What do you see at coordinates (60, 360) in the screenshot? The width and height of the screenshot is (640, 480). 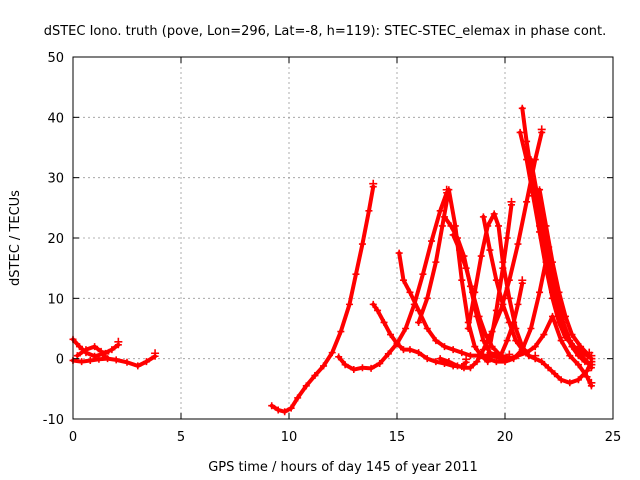 I see `y-tick-label: 0` at bounding box center [60, 360].